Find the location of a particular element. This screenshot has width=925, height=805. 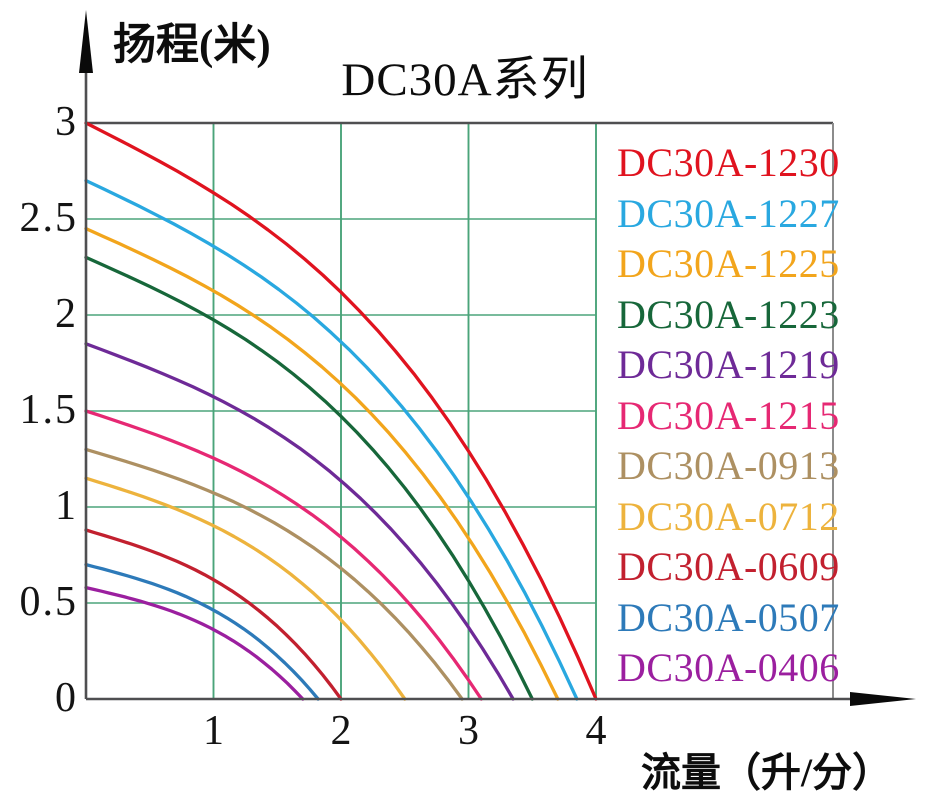

y-tick-label-2.5: 2.5 is located at coordinates (48, 218).